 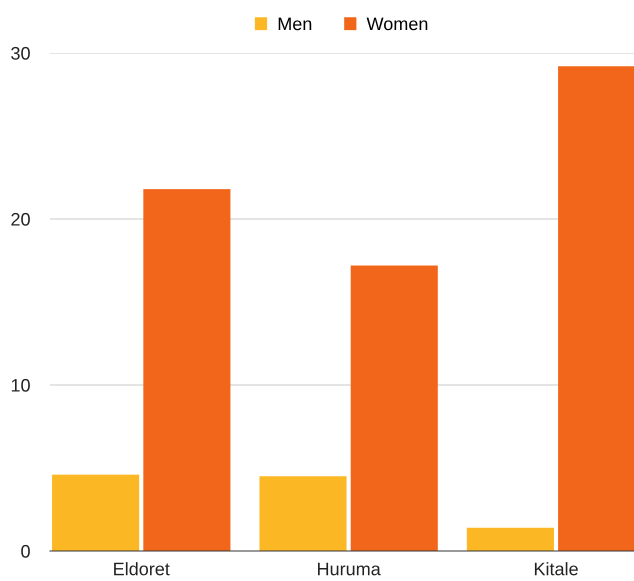 I want to click on y-tick-label: 0, so click(x=25, y=551).